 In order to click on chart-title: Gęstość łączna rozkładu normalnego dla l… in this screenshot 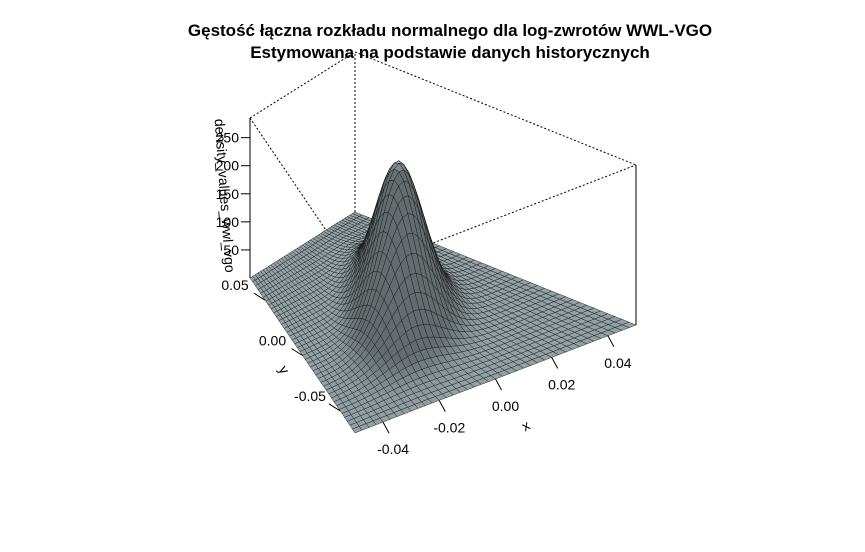, I will do `click(450, 30)`.